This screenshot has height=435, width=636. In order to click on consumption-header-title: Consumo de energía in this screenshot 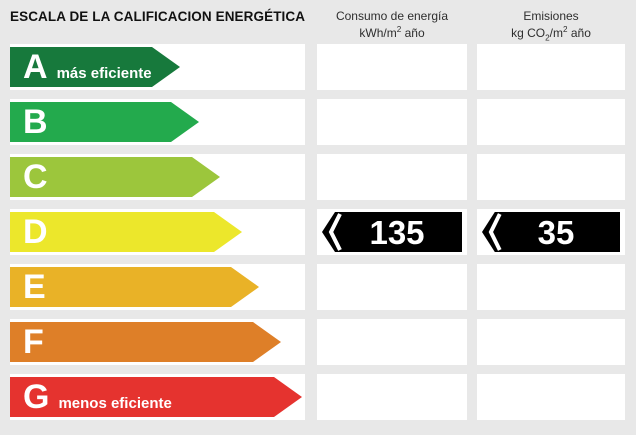, I will do `click(392, 16)`.